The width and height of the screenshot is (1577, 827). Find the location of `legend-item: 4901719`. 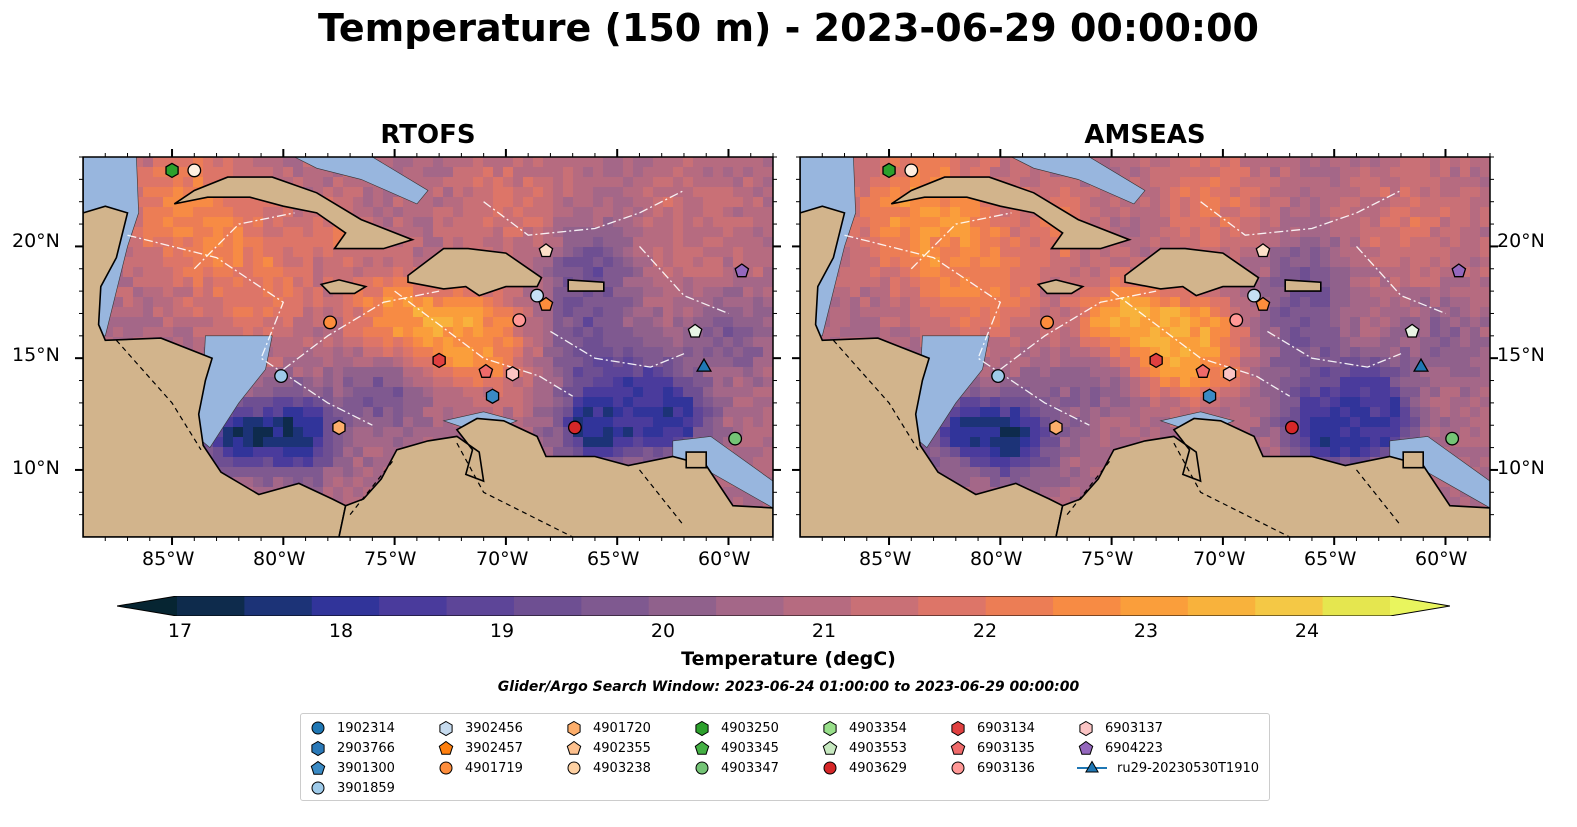

legend-item: 4901719 is located at coordinates (480, 768).